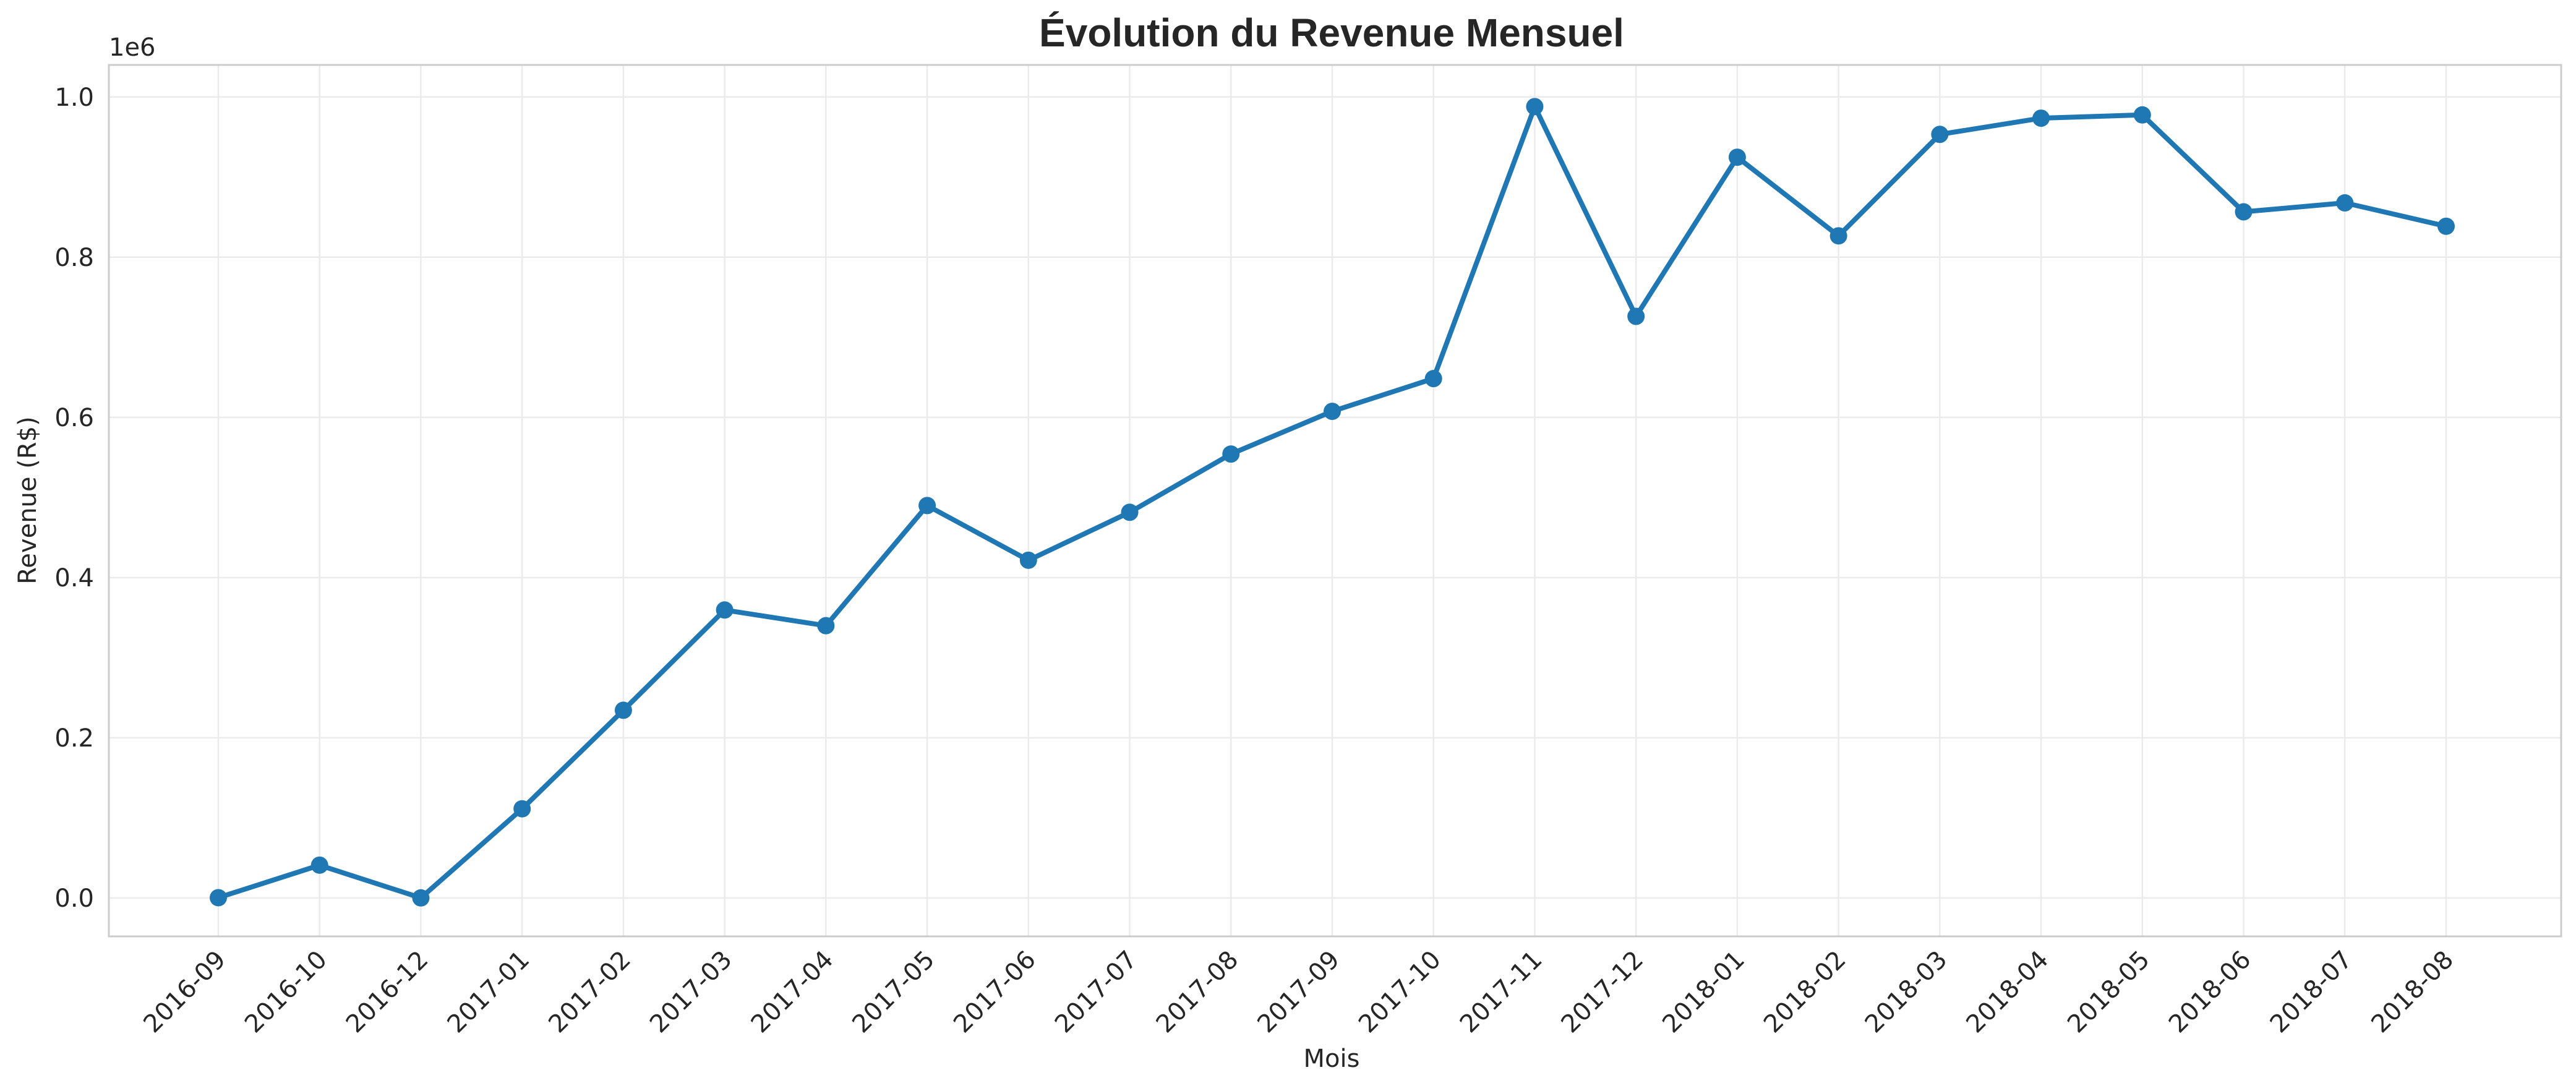 Image resolution: width=2576 pixels, height=1091 pixels. What do you see at coordinates (132, 48) in the screenshot?
I see `y-multiplier-label: 1e6` at bounding box center [132, 48].